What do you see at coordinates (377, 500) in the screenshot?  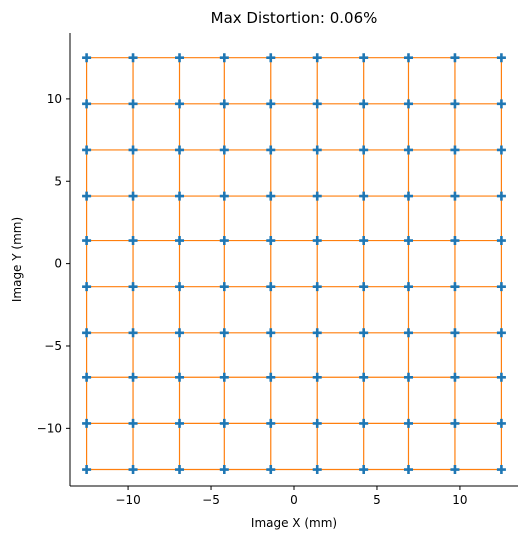 I see `x-tick-label: 5` at bounding box center [377, 500].